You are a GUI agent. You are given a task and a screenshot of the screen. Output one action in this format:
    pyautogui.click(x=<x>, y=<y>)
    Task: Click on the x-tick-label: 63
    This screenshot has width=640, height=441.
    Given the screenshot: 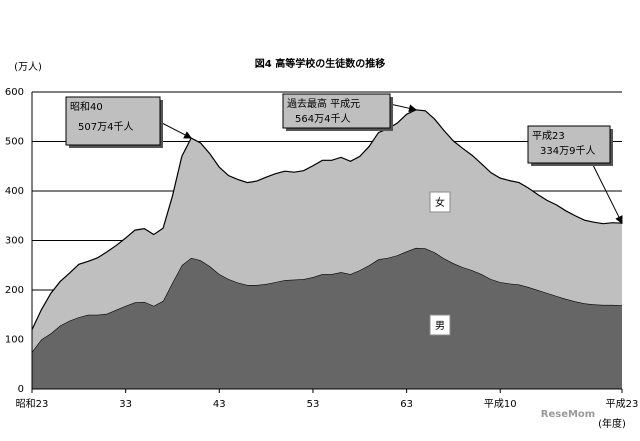 What is the action you would take?
    pyautogui.click(x=406, y=404)
    